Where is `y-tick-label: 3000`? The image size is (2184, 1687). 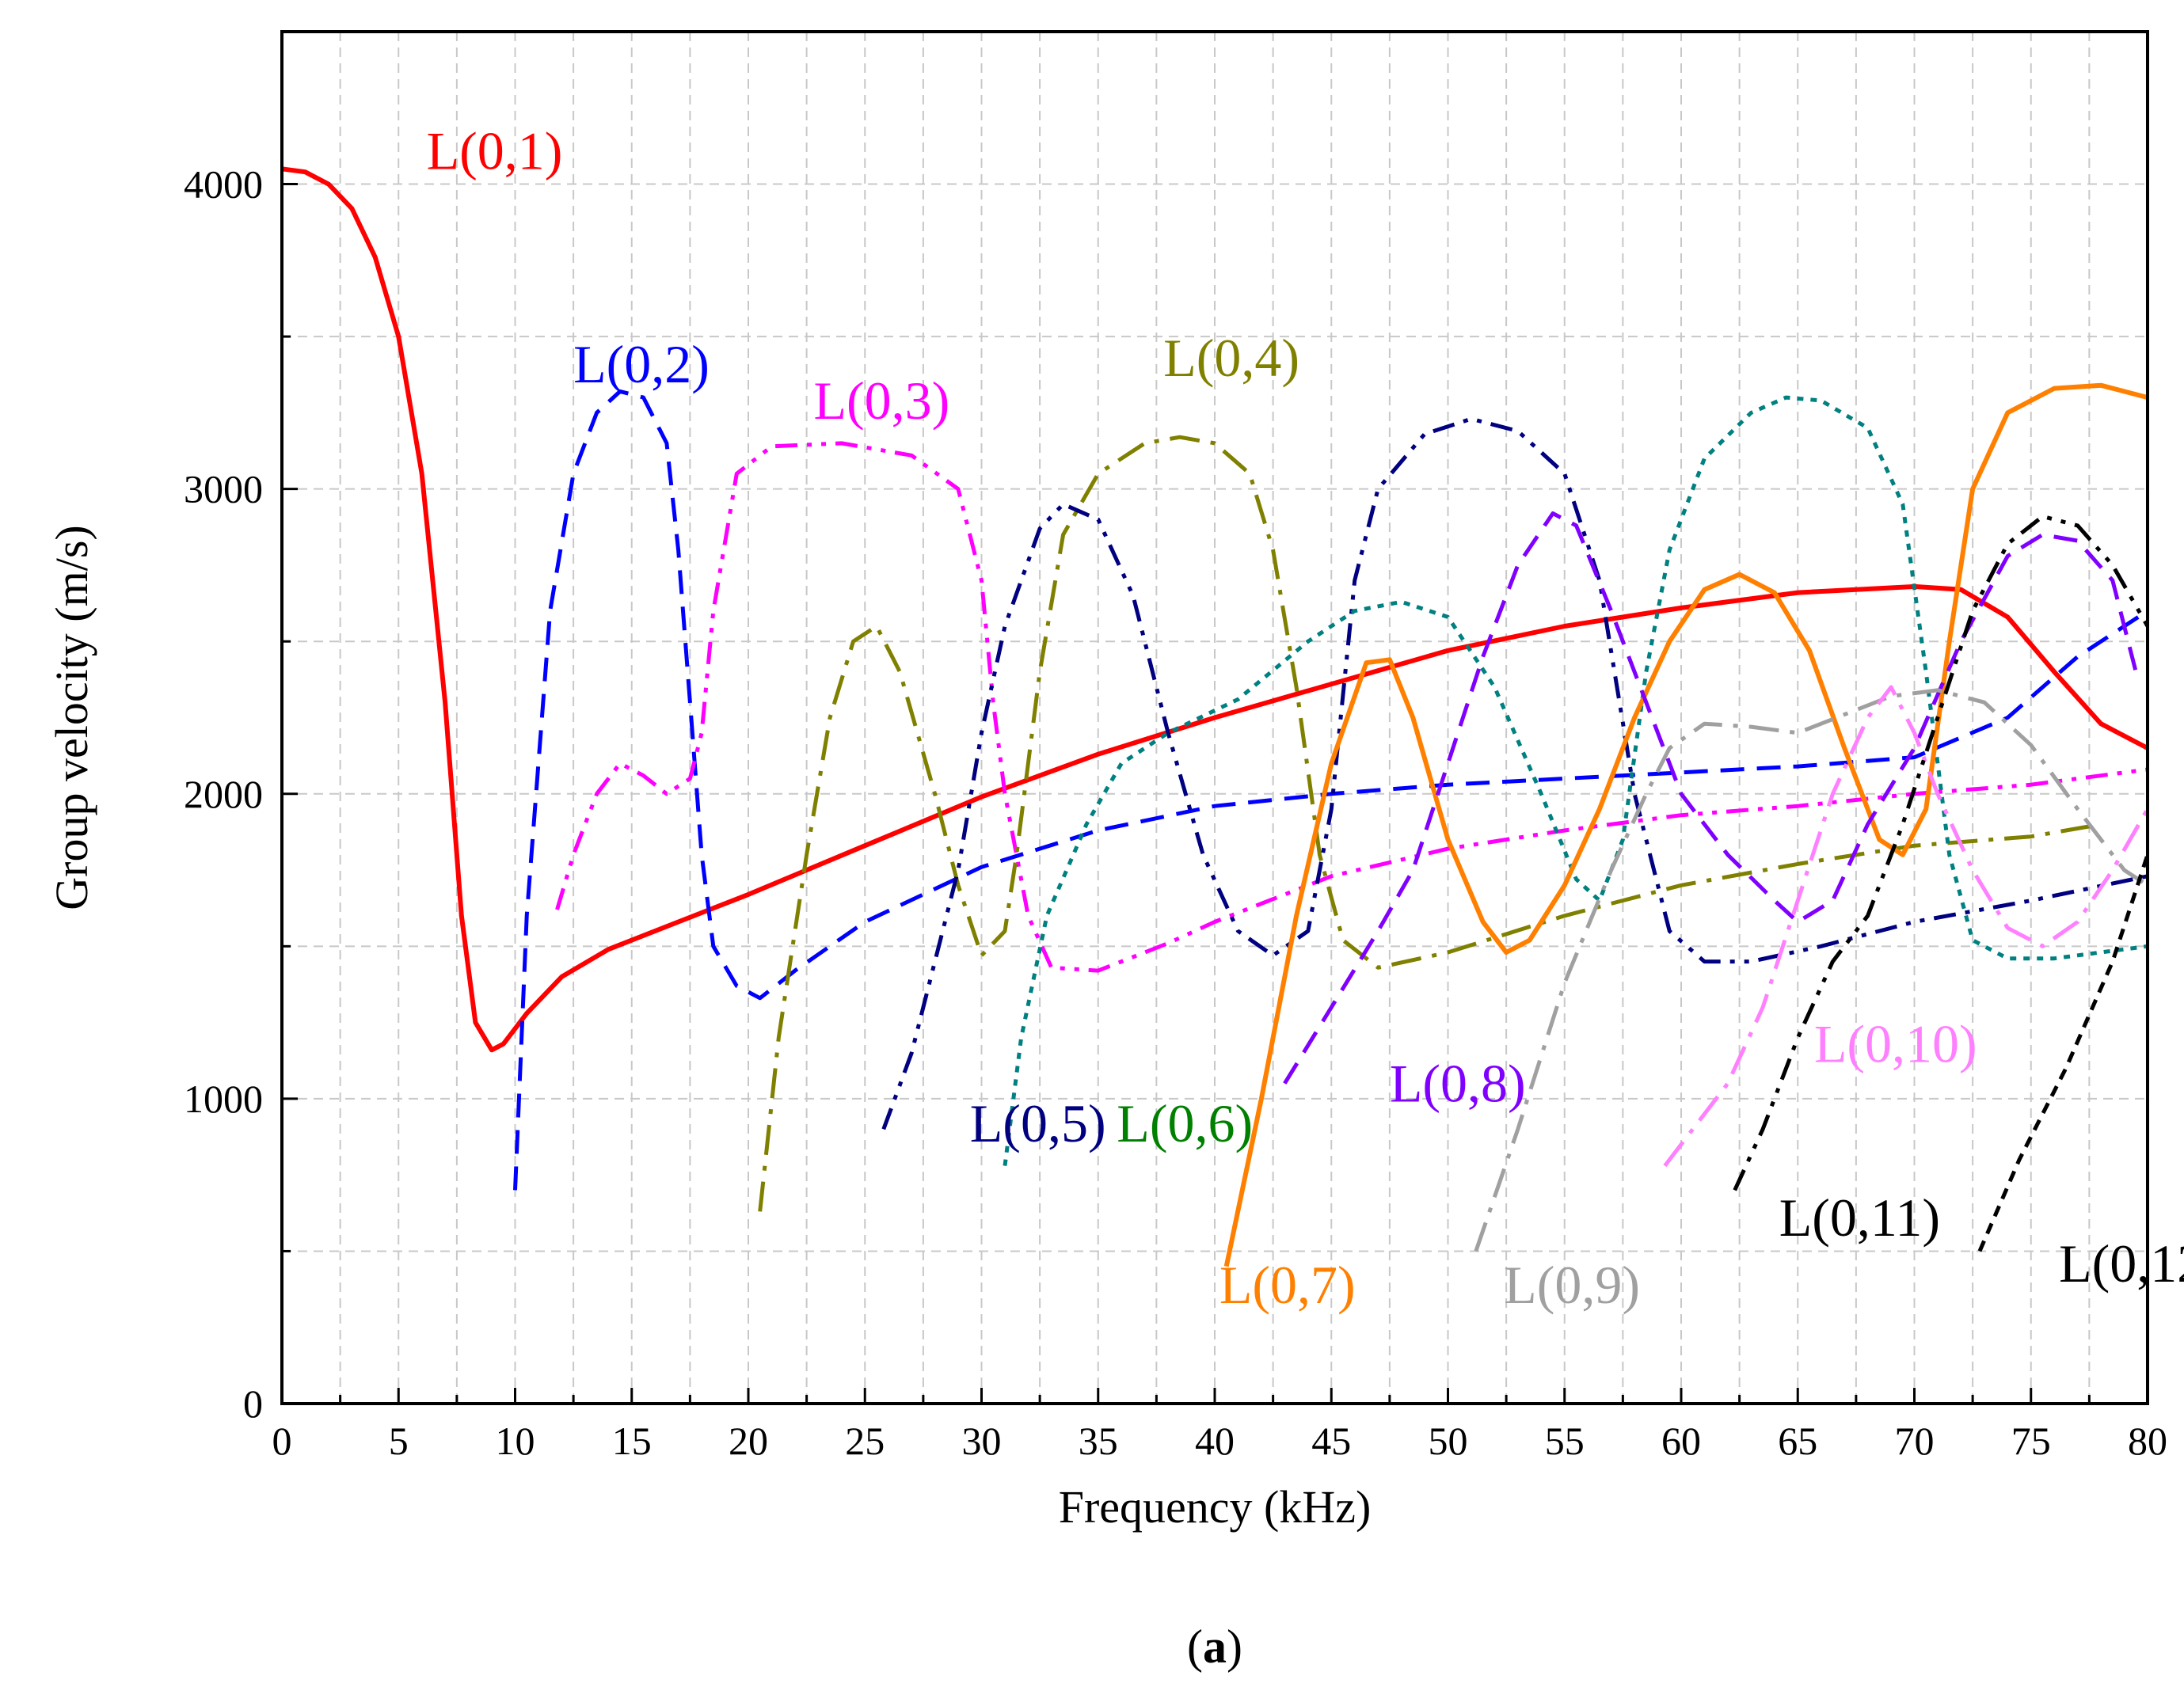 y-tick-label: 3000 is located at coordinates (223, 489).